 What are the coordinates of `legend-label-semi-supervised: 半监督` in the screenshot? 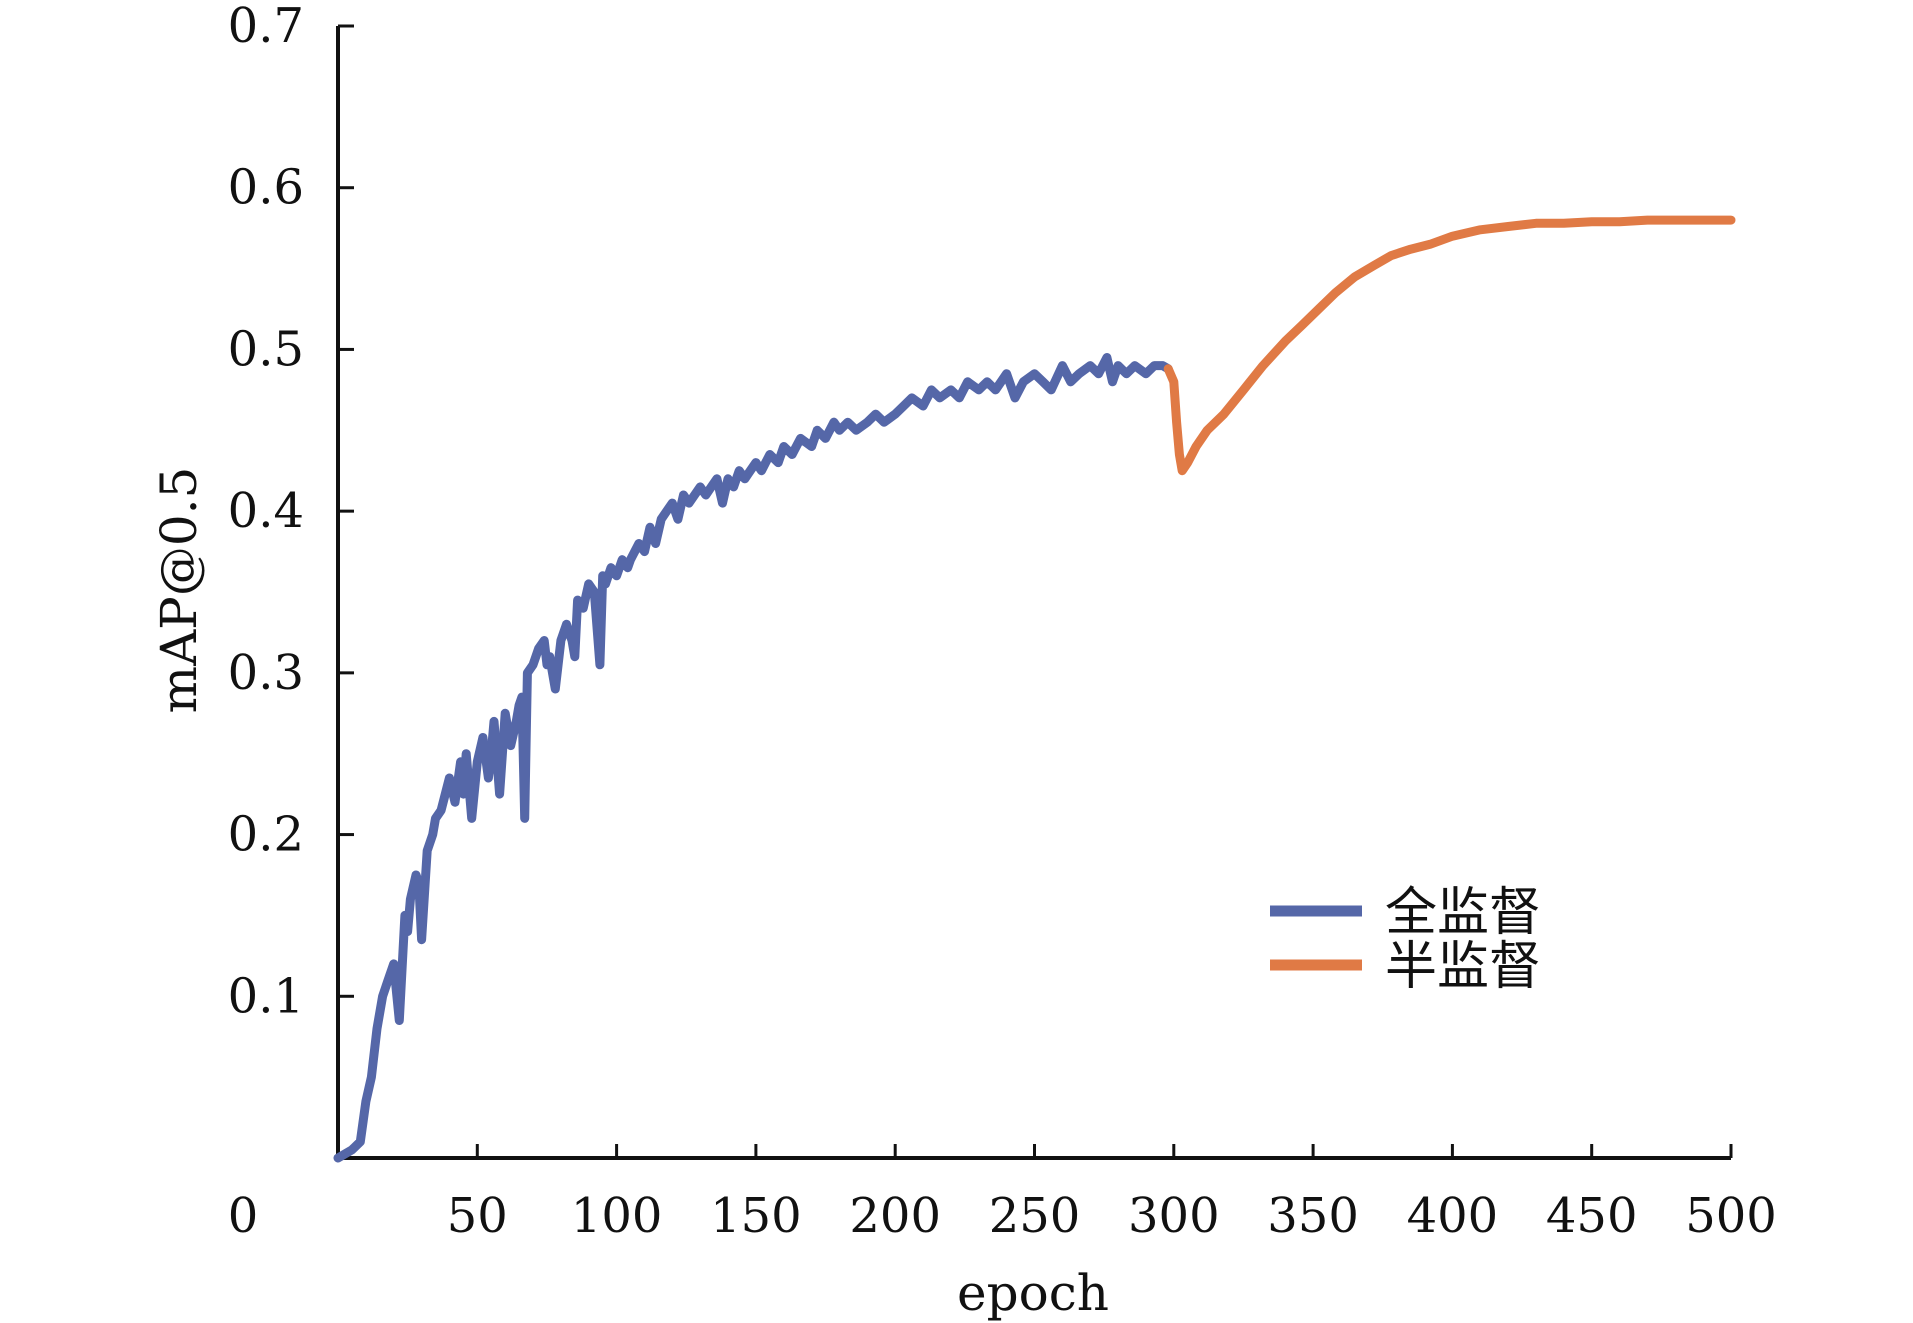 It's located at (1463, 967).